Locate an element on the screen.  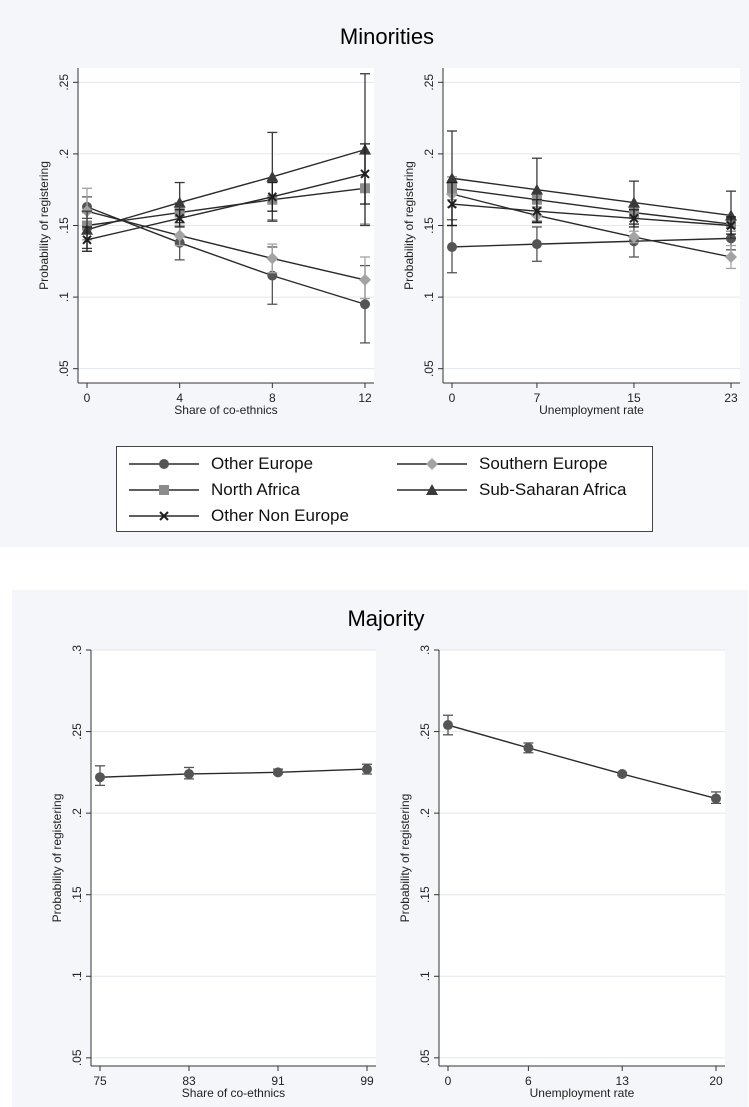
minorities-title: Minorities is located at coordinates (387, 36).